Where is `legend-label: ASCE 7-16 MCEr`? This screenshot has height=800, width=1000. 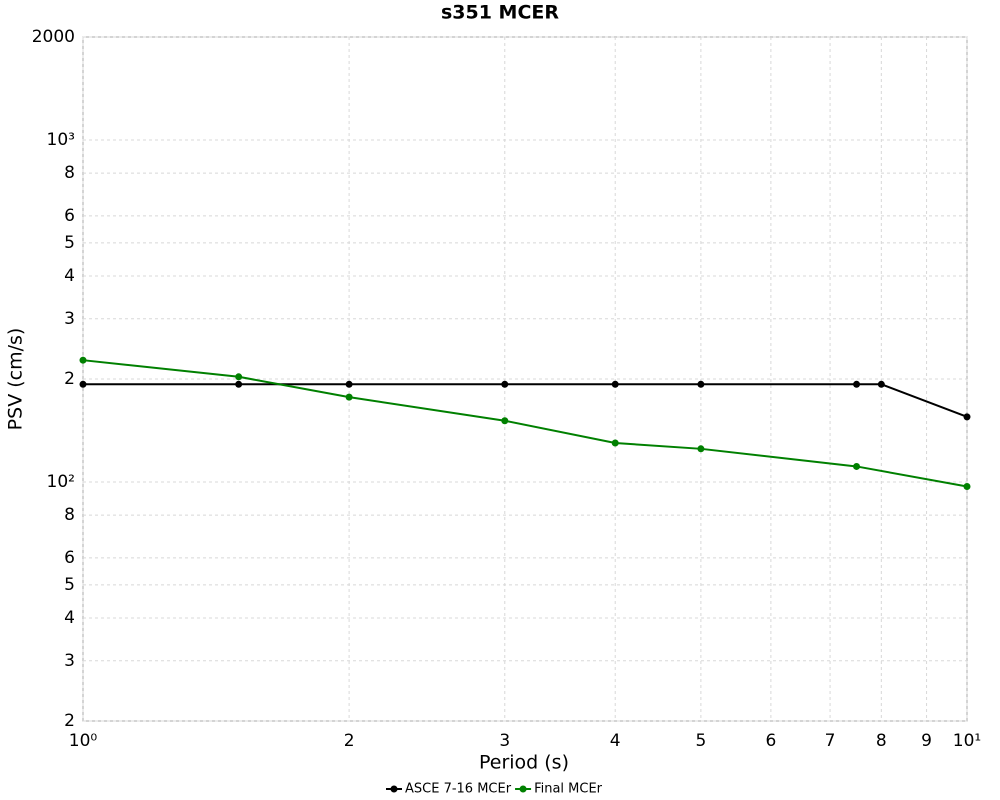 legend-label: ASCE 7-16 MCEr is located at coordinates (458, 789).